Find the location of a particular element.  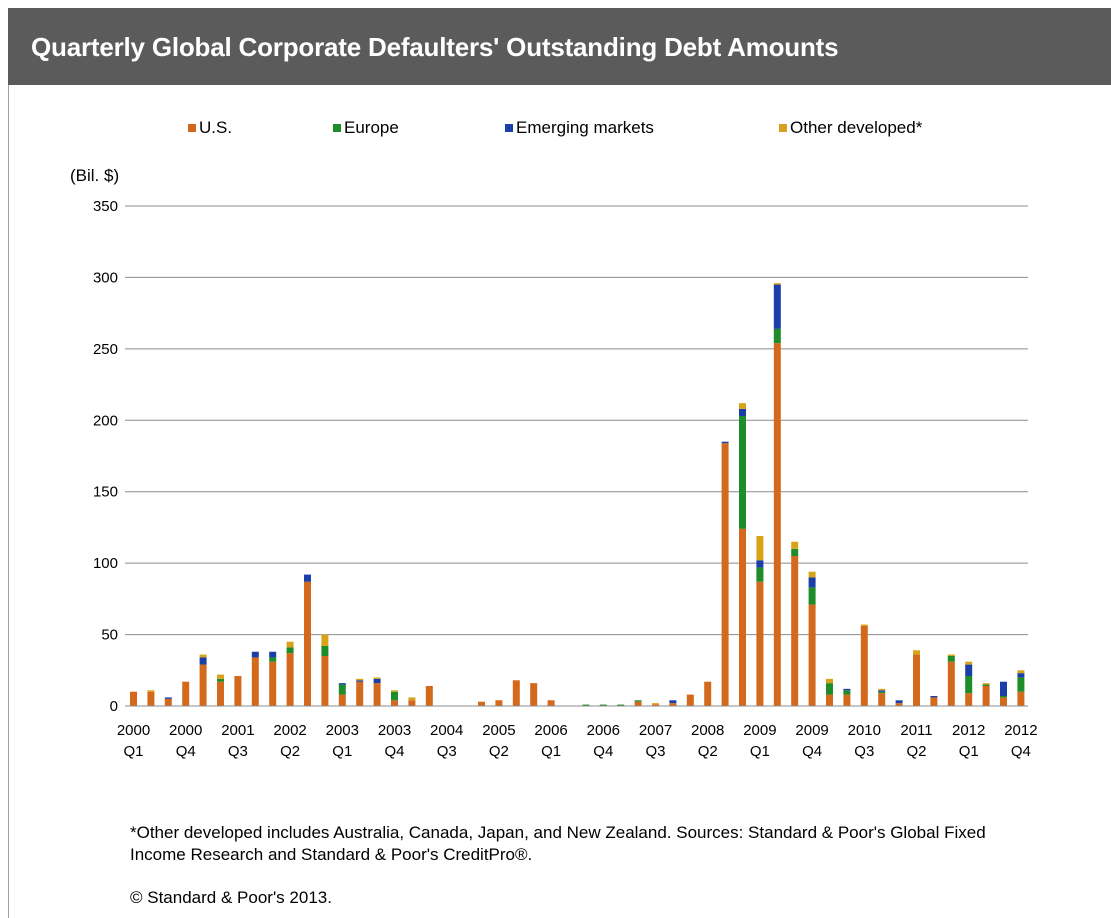

y-tick-label: 200 is located at coordinates (105, 420).